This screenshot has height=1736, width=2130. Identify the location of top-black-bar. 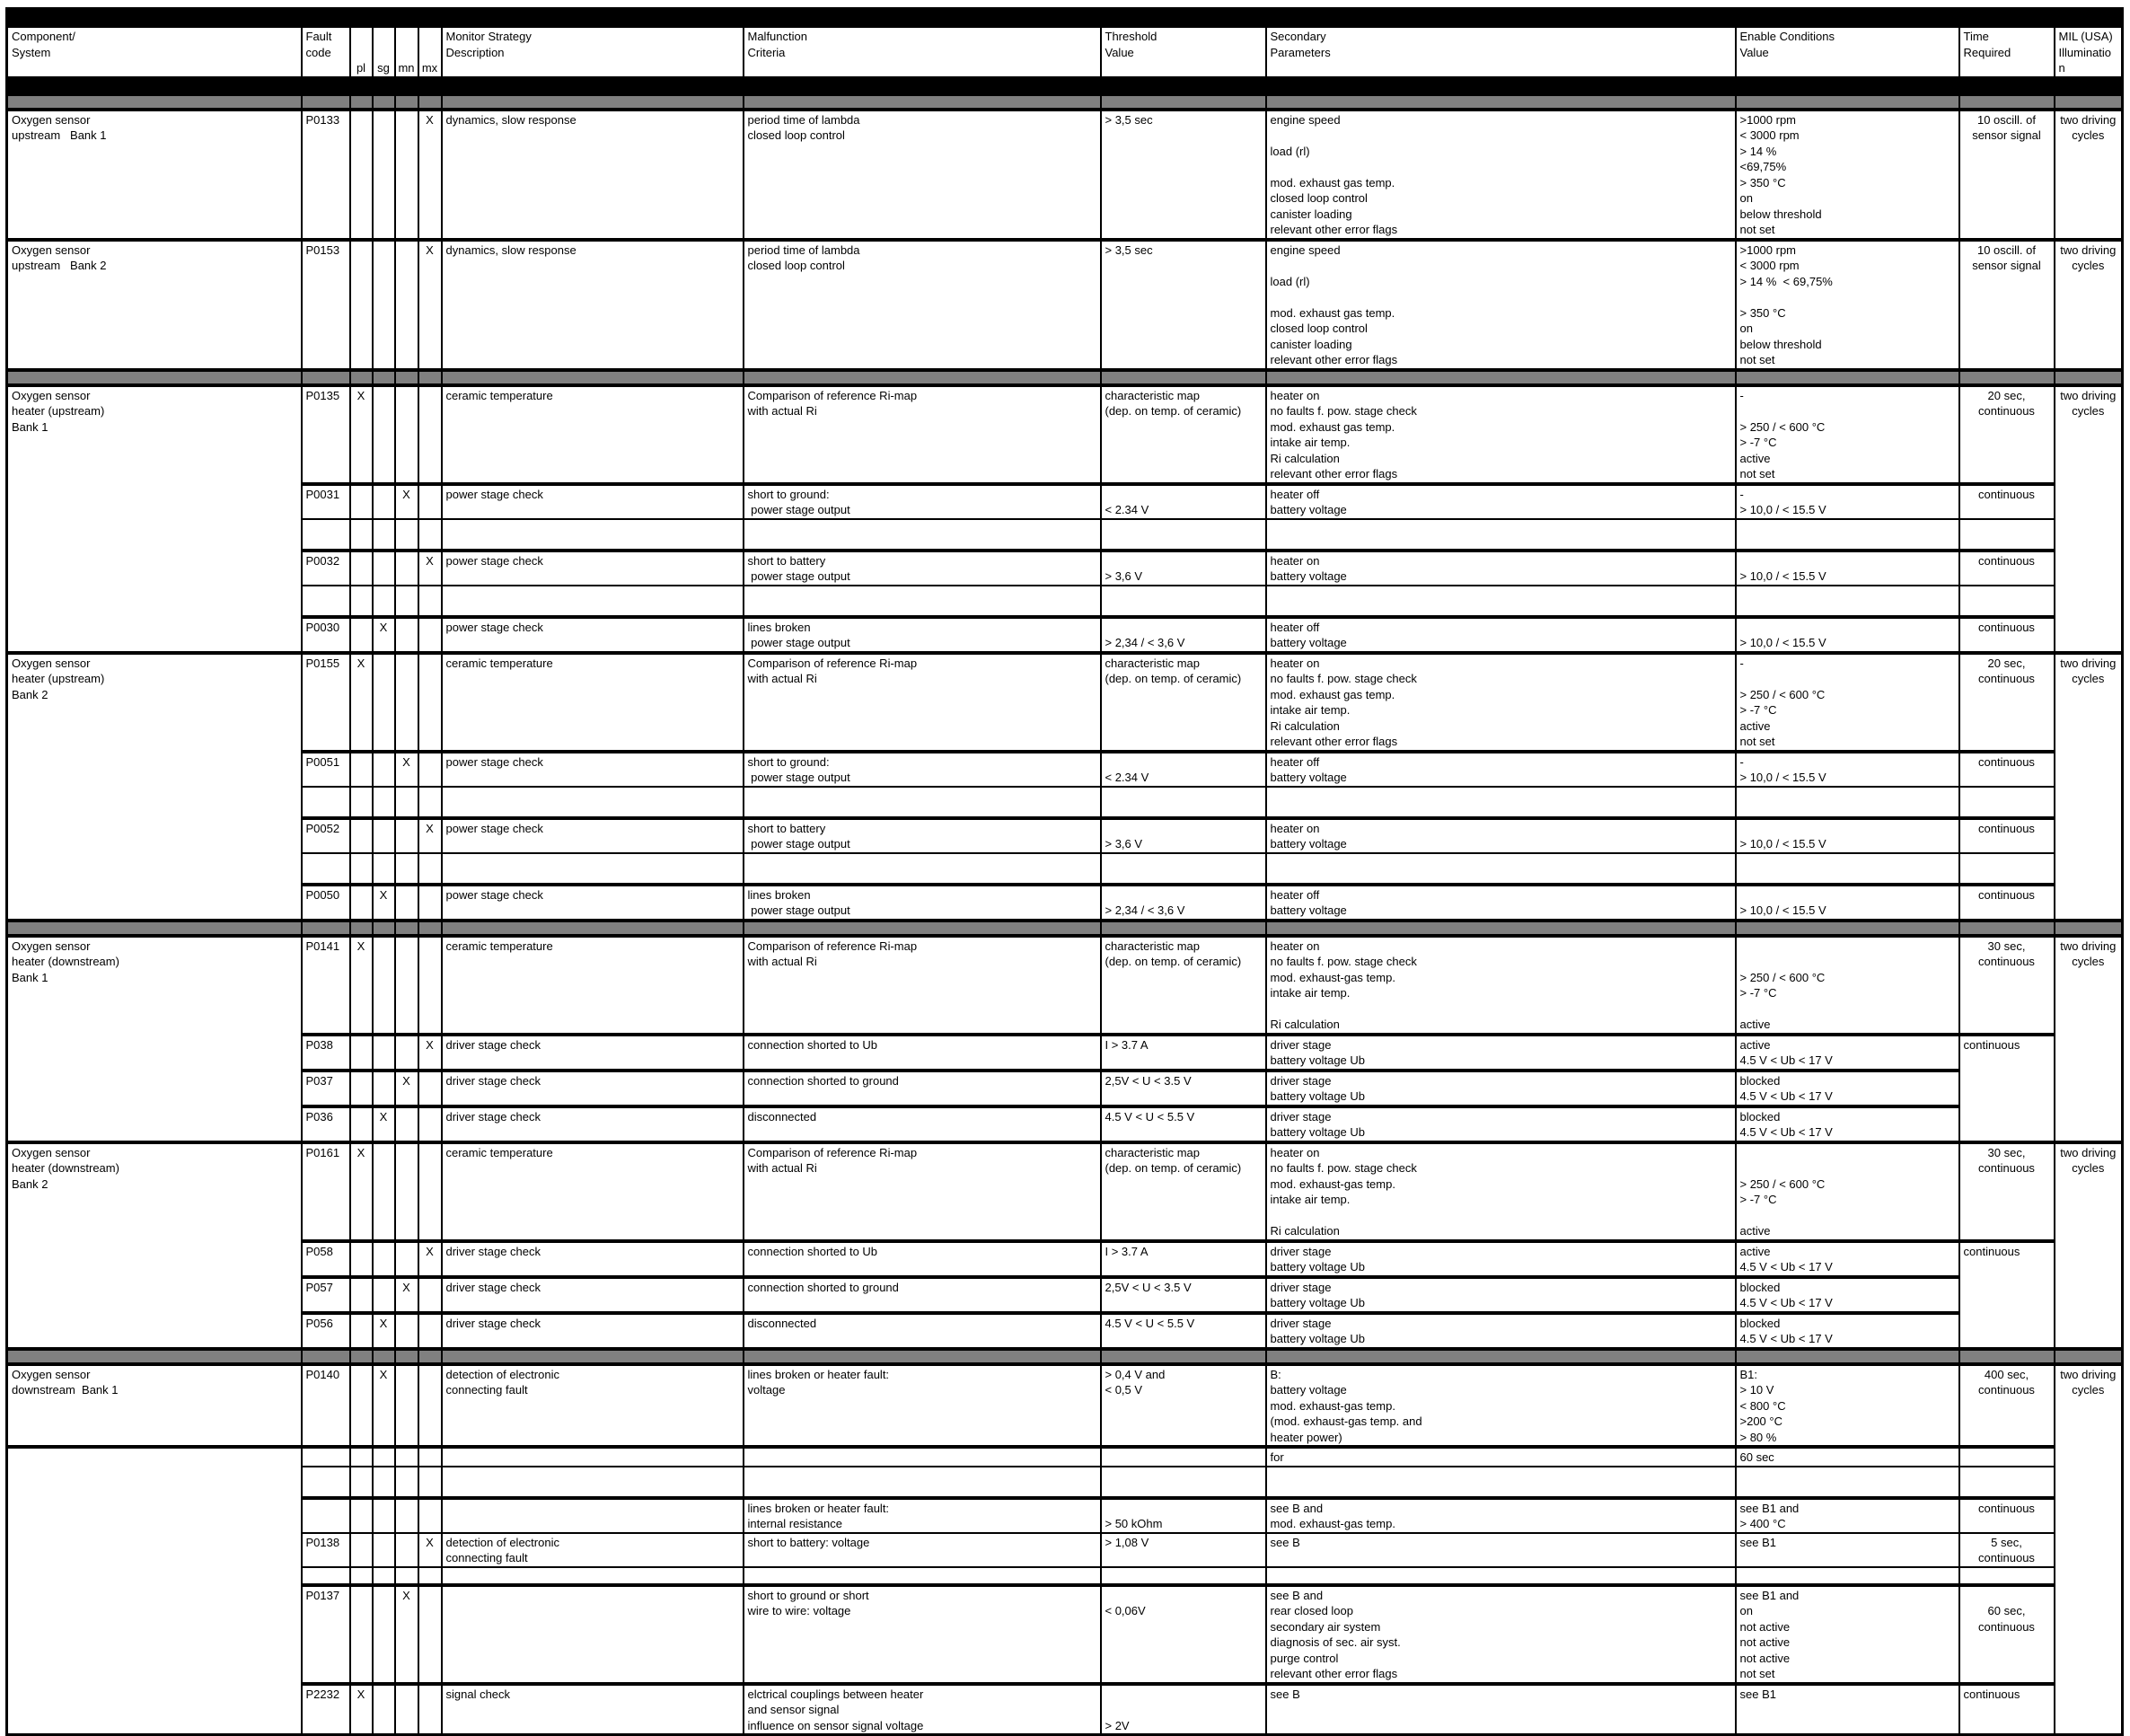
(1064, 18).